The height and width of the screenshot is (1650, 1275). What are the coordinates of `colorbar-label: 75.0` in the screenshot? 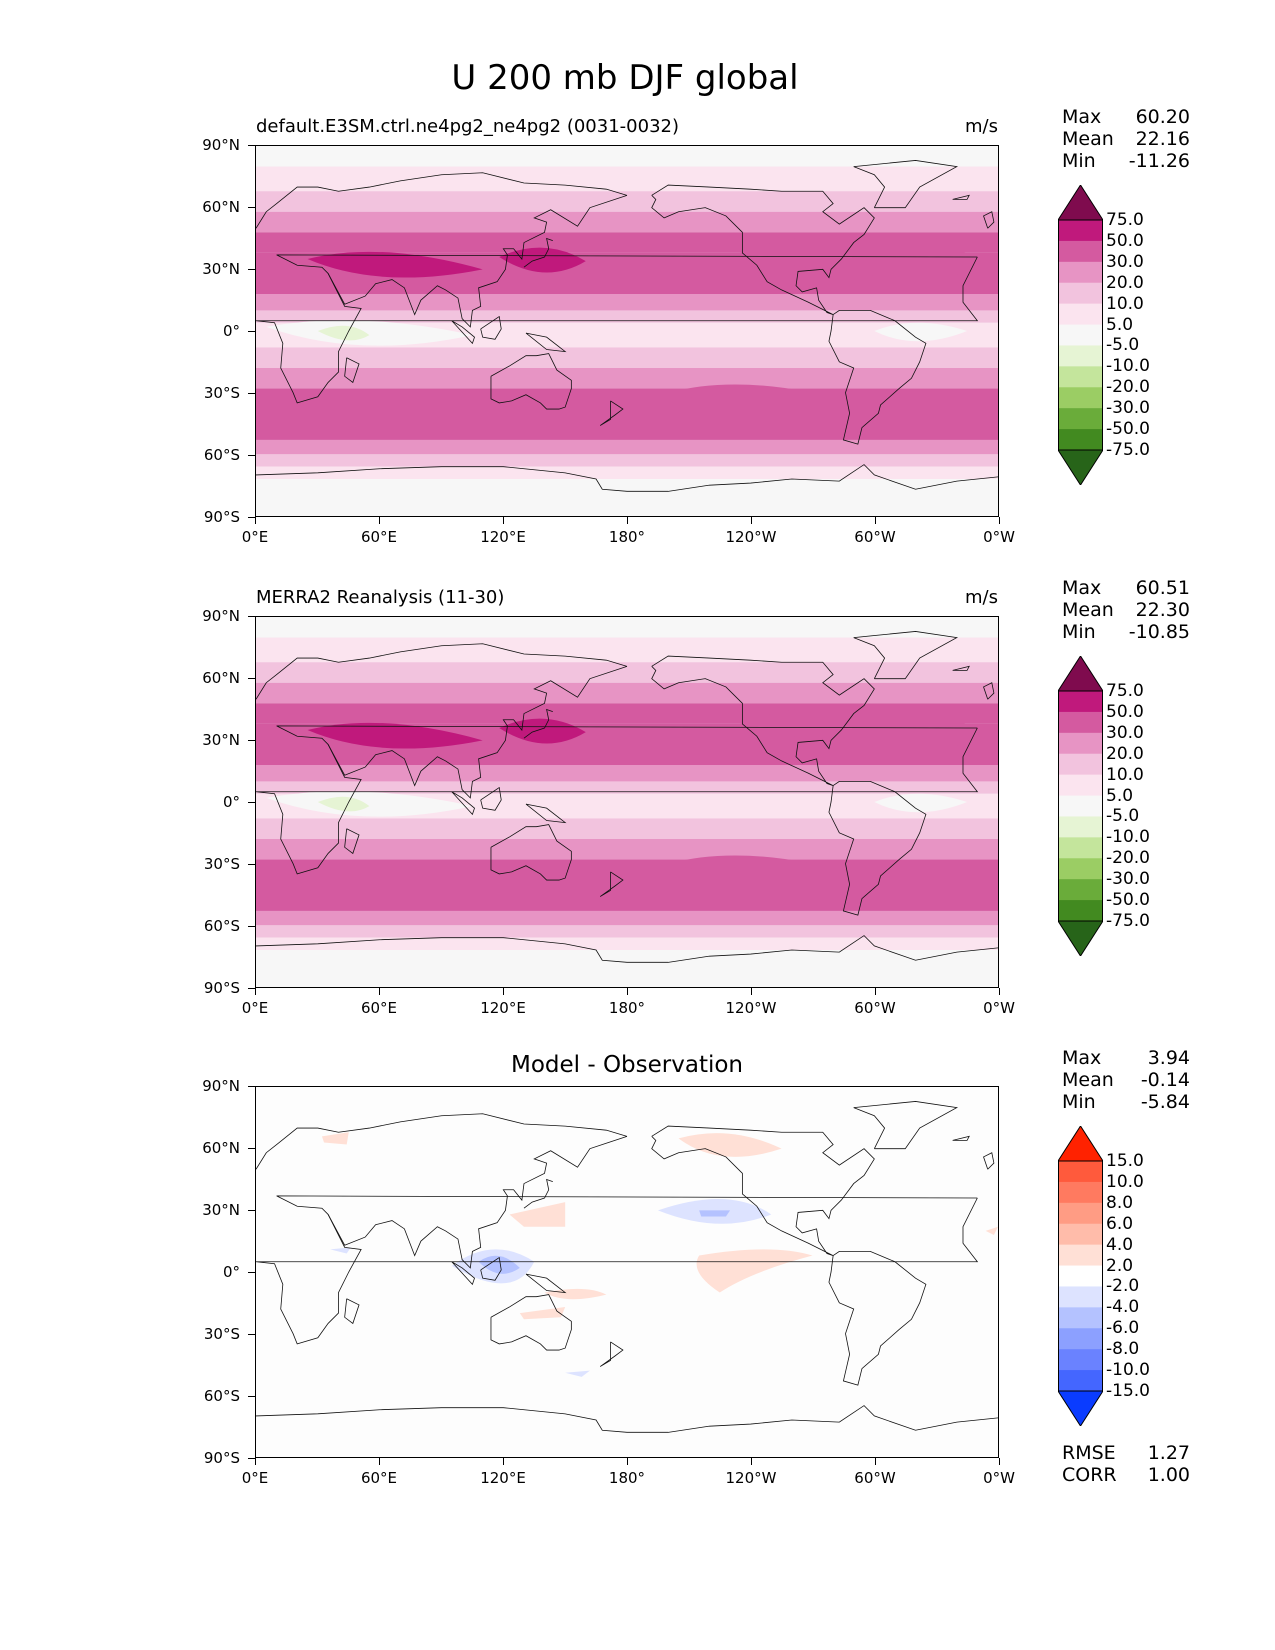 It's located at (1125, 691).